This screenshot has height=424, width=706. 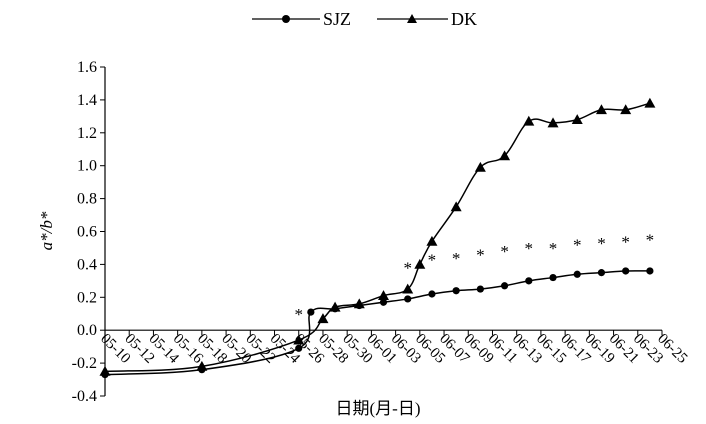 What do you see at coordinates (87, 297) in the screenshot?
I see `y-tick-label: 0.2` at bounding box center [87, 297].